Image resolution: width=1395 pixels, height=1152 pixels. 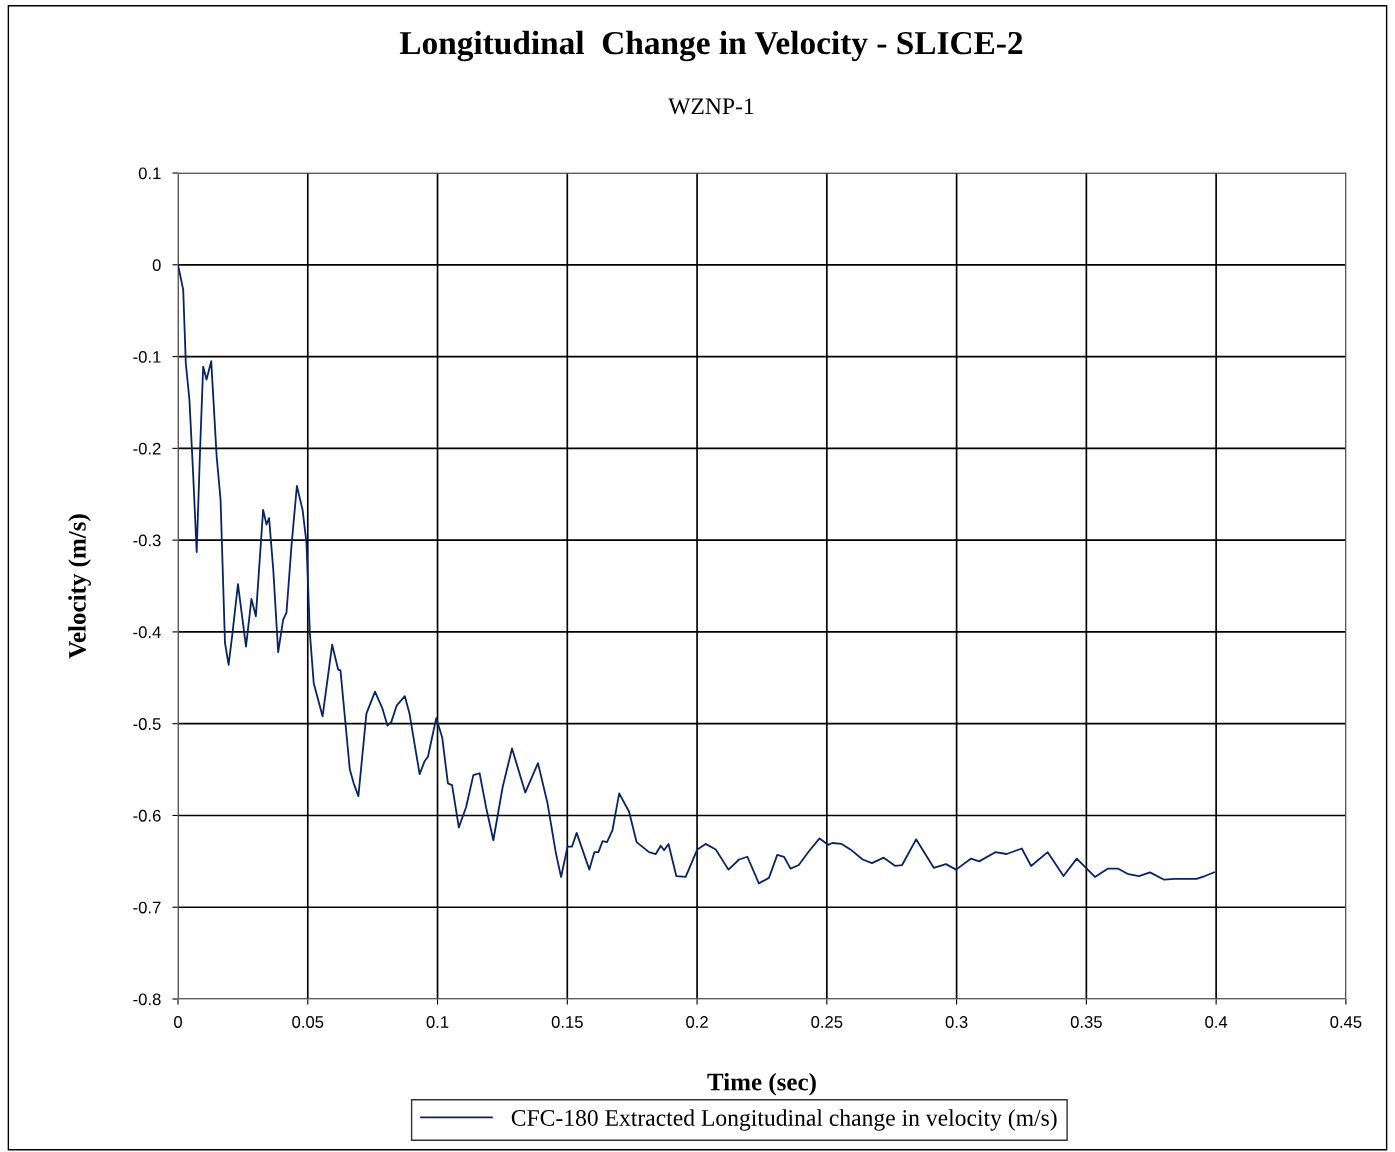 What do you see at coordinates (147, 448) in the screenshot?
I see `y-tick-label: -0.2` at bounding box center [147, 448].